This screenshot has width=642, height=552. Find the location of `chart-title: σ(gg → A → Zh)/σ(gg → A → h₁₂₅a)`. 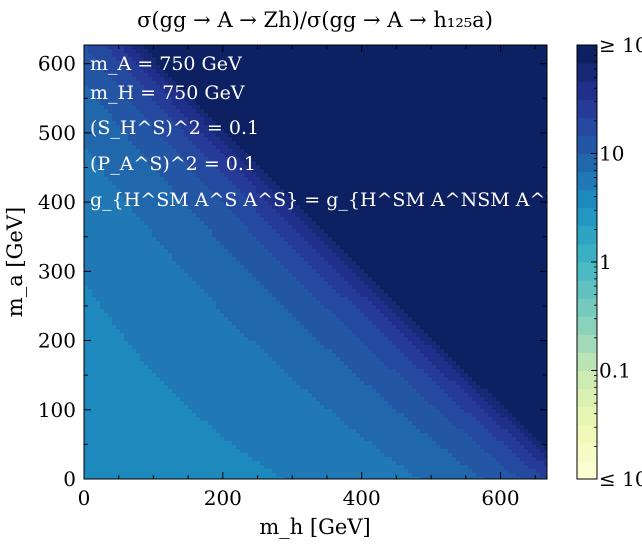

chart-title: σ(gg → A → Zh)/σ(gg → A → h₁₂₅a) is located at coordinates (315, 20).